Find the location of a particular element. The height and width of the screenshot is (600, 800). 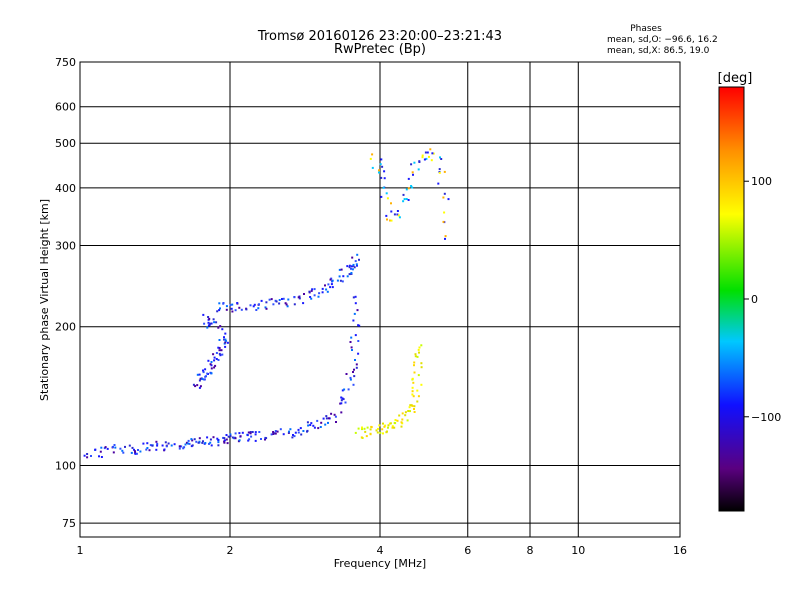

x-tick-label: 1 is located at coordinates (80, 550).